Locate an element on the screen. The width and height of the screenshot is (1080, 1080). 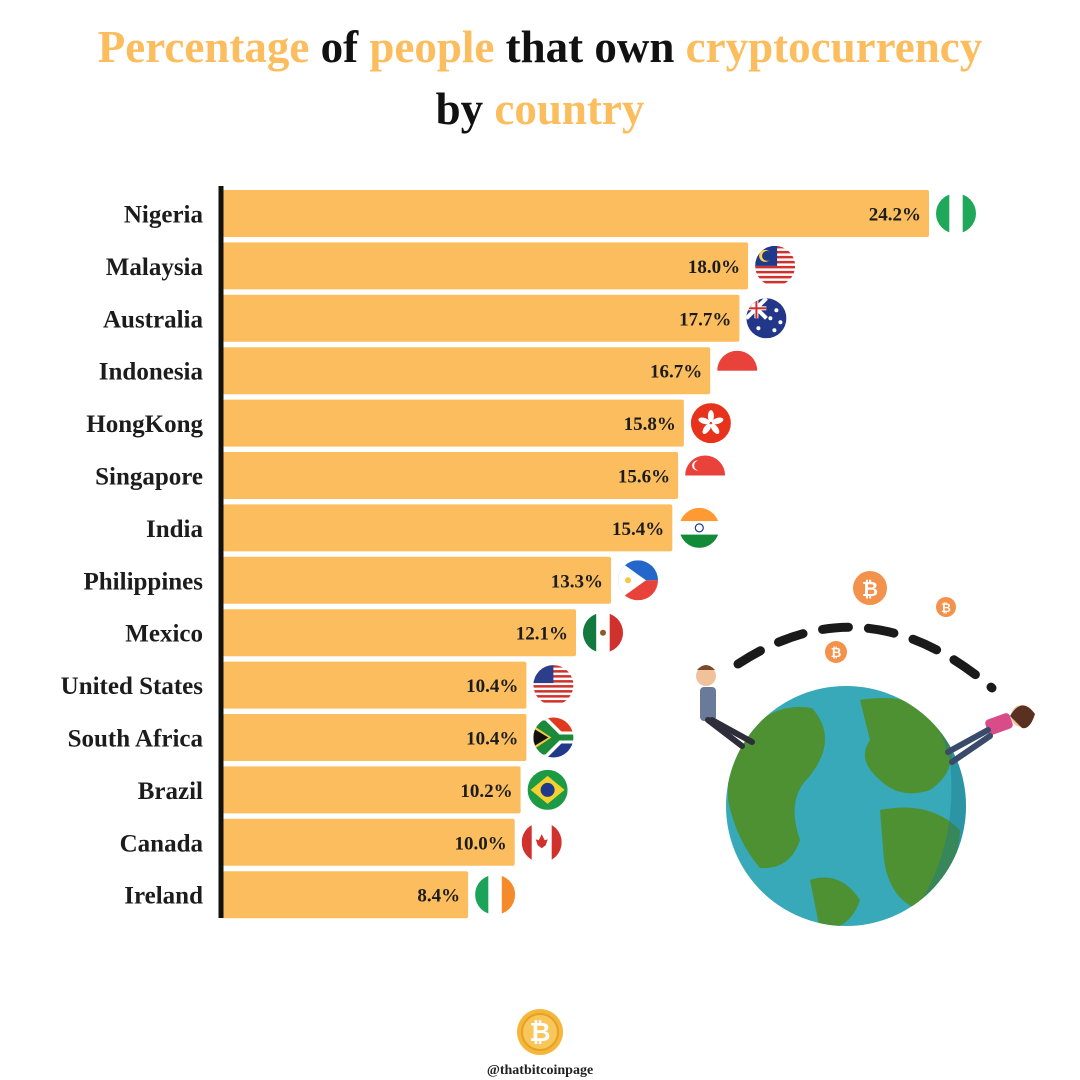
bar-nigeria is located at coordinates (576, 213).